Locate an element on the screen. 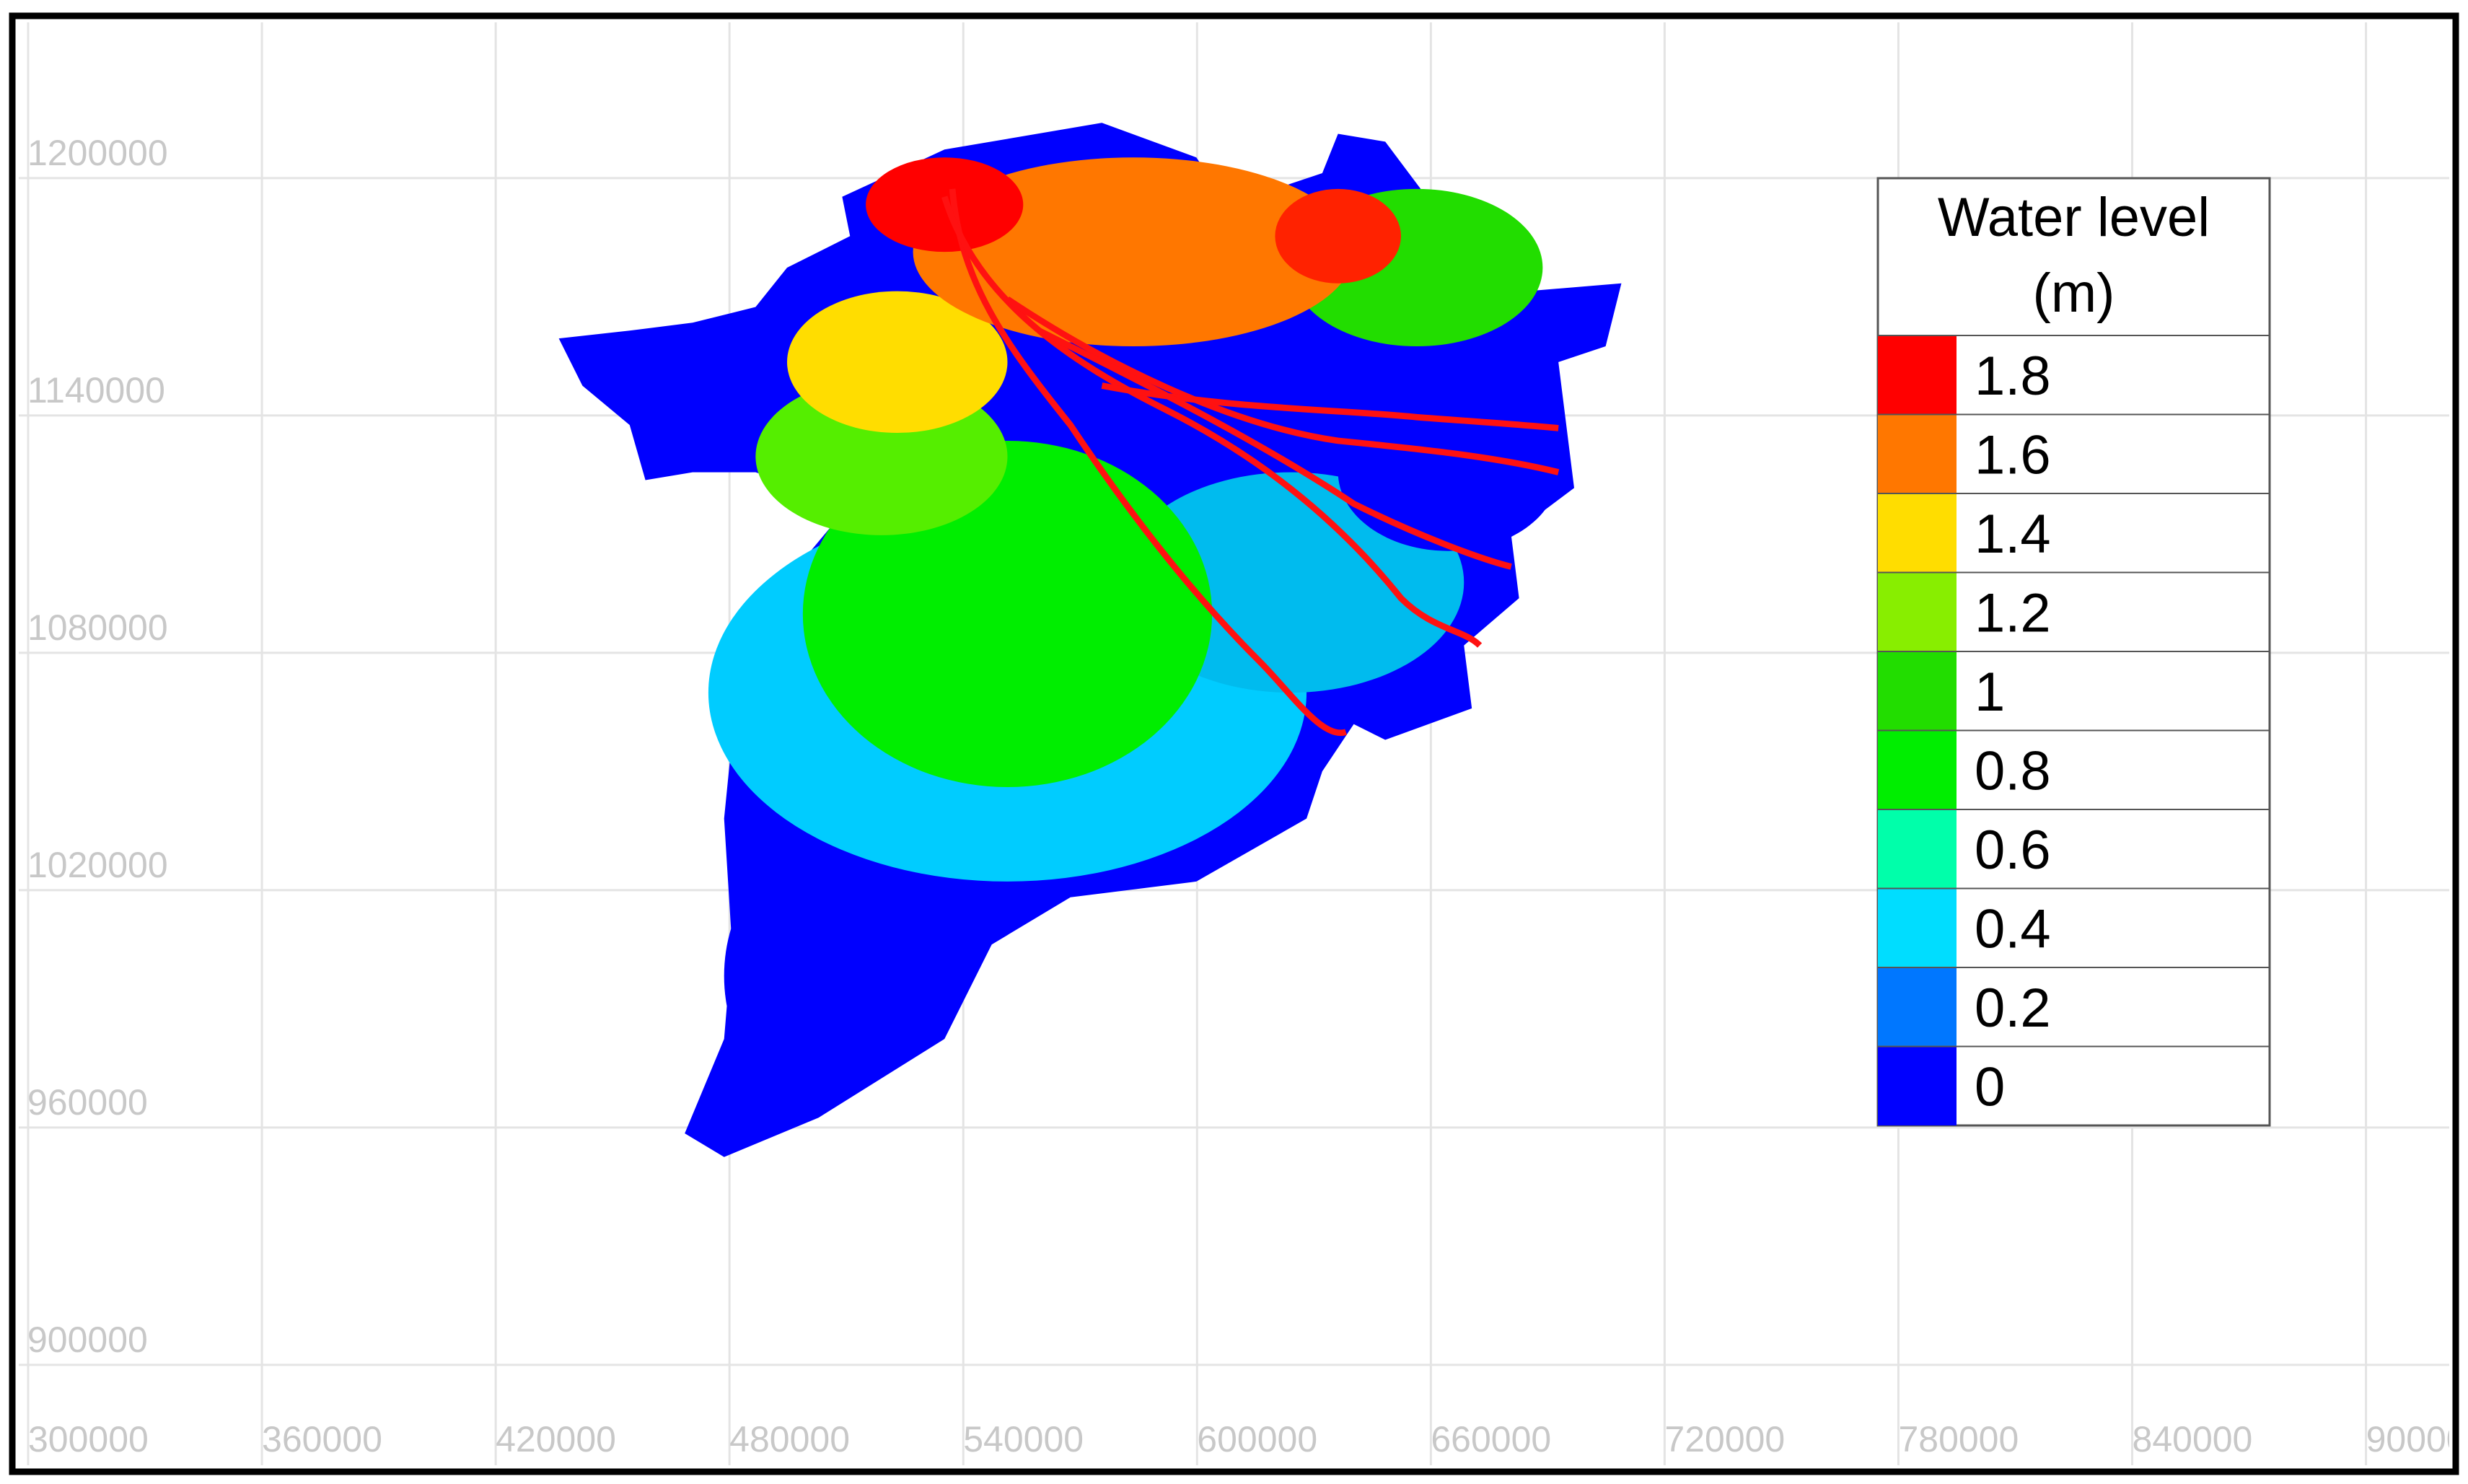  legend-label: 1.8 is located at coordinates (2013, 376).